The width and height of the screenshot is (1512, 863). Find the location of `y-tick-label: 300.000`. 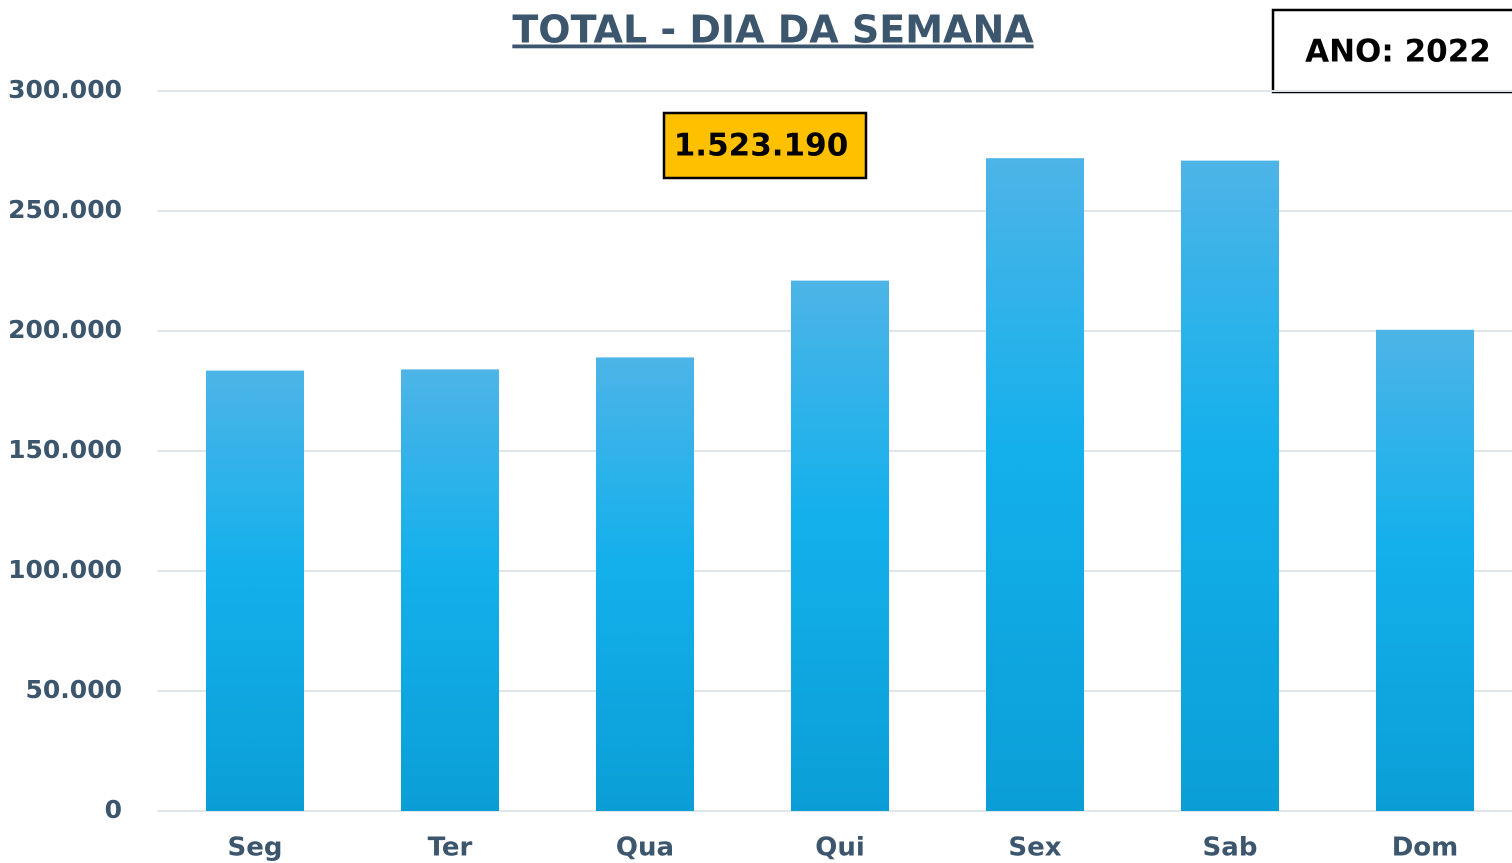

y-tick-label: 300.000 is located at coordinates (65, 89).